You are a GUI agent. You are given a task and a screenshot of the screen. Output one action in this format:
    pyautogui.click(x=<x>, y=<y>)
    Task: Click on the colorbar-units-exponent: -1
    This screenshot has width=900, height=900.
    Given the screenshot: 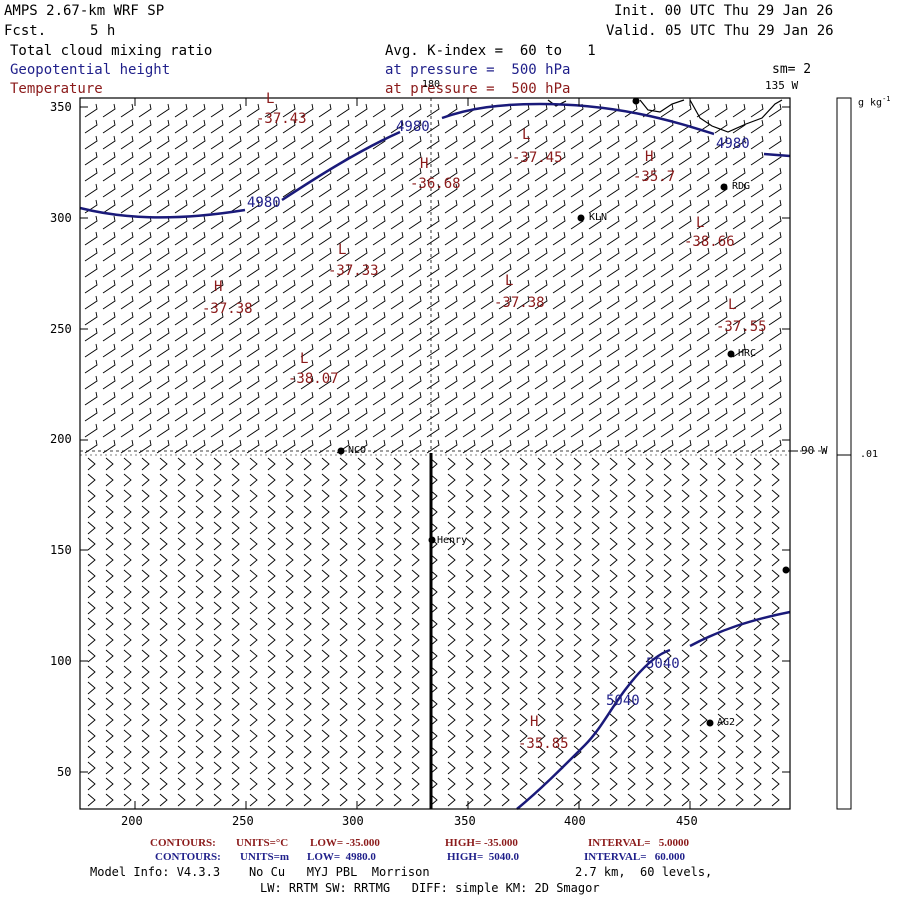 What is the action you would take?
    pyautogui.click(x=886, y=99)
    